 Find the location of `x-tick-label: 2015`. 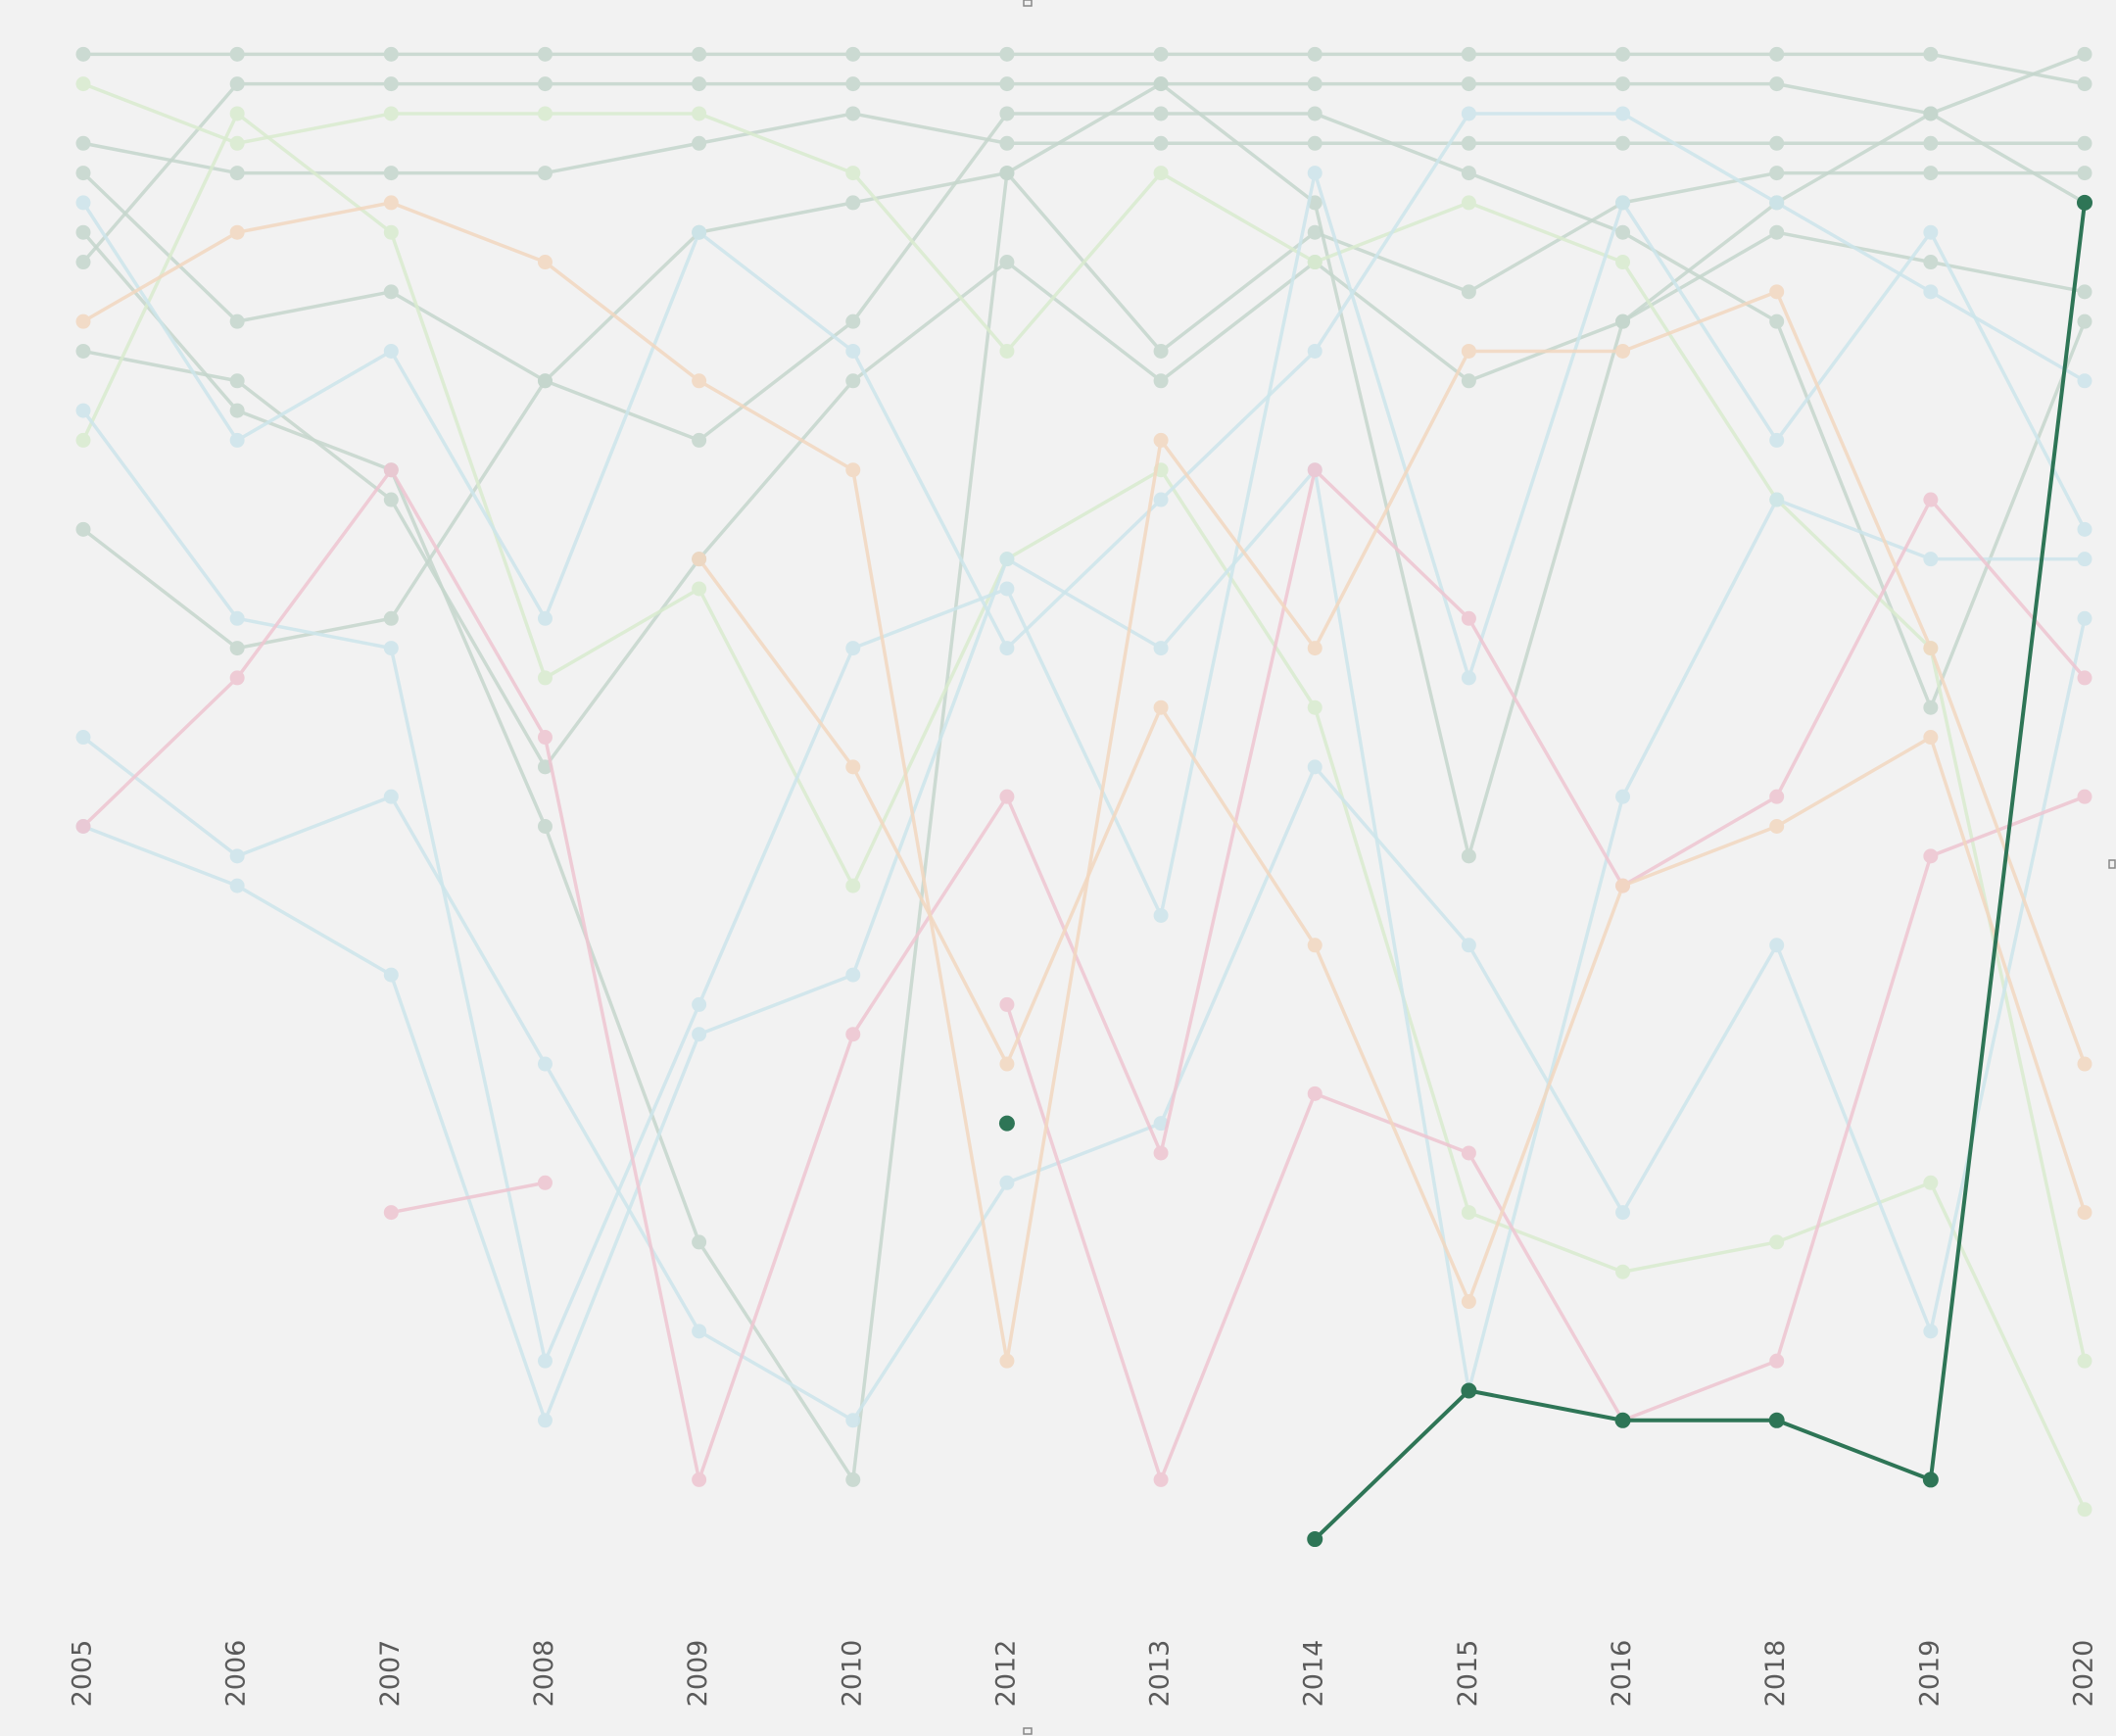

x-tick-label: 2015 is located at coordinates (1468, 1674).